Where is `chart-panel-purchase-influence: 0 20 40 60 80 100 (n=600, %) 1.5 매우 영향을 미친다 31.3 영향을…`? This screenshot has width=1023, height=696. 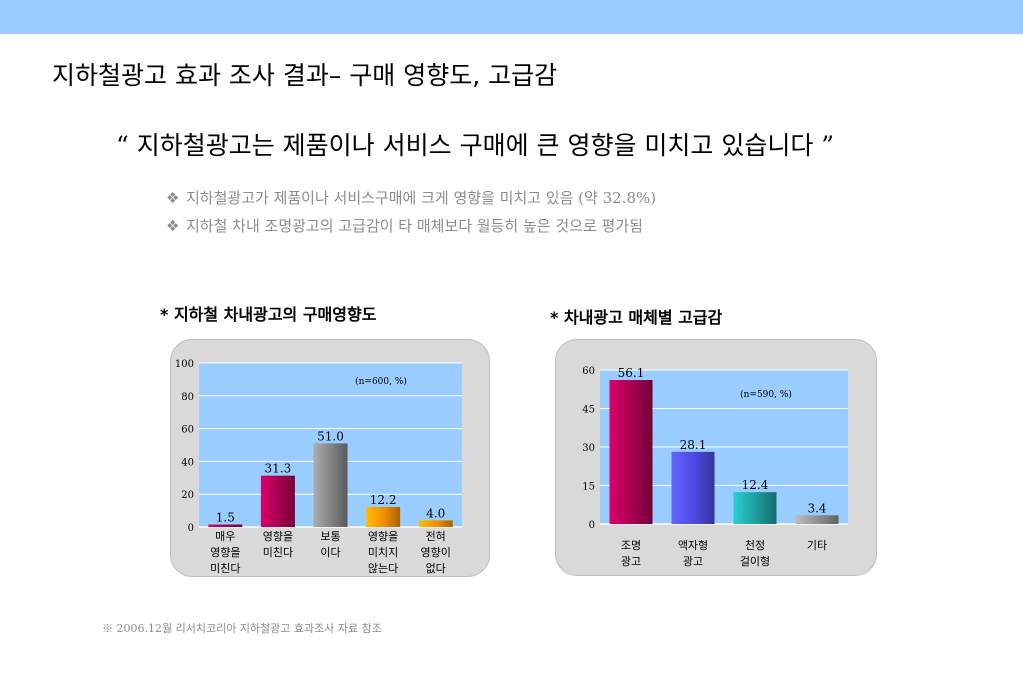
chart-panel-purchase-influence: 0 20 40 60 80 100 (n=600, %) 1.5 매우 영향을 미친다 31.3 영향을… is located at coordinates (330, 458).